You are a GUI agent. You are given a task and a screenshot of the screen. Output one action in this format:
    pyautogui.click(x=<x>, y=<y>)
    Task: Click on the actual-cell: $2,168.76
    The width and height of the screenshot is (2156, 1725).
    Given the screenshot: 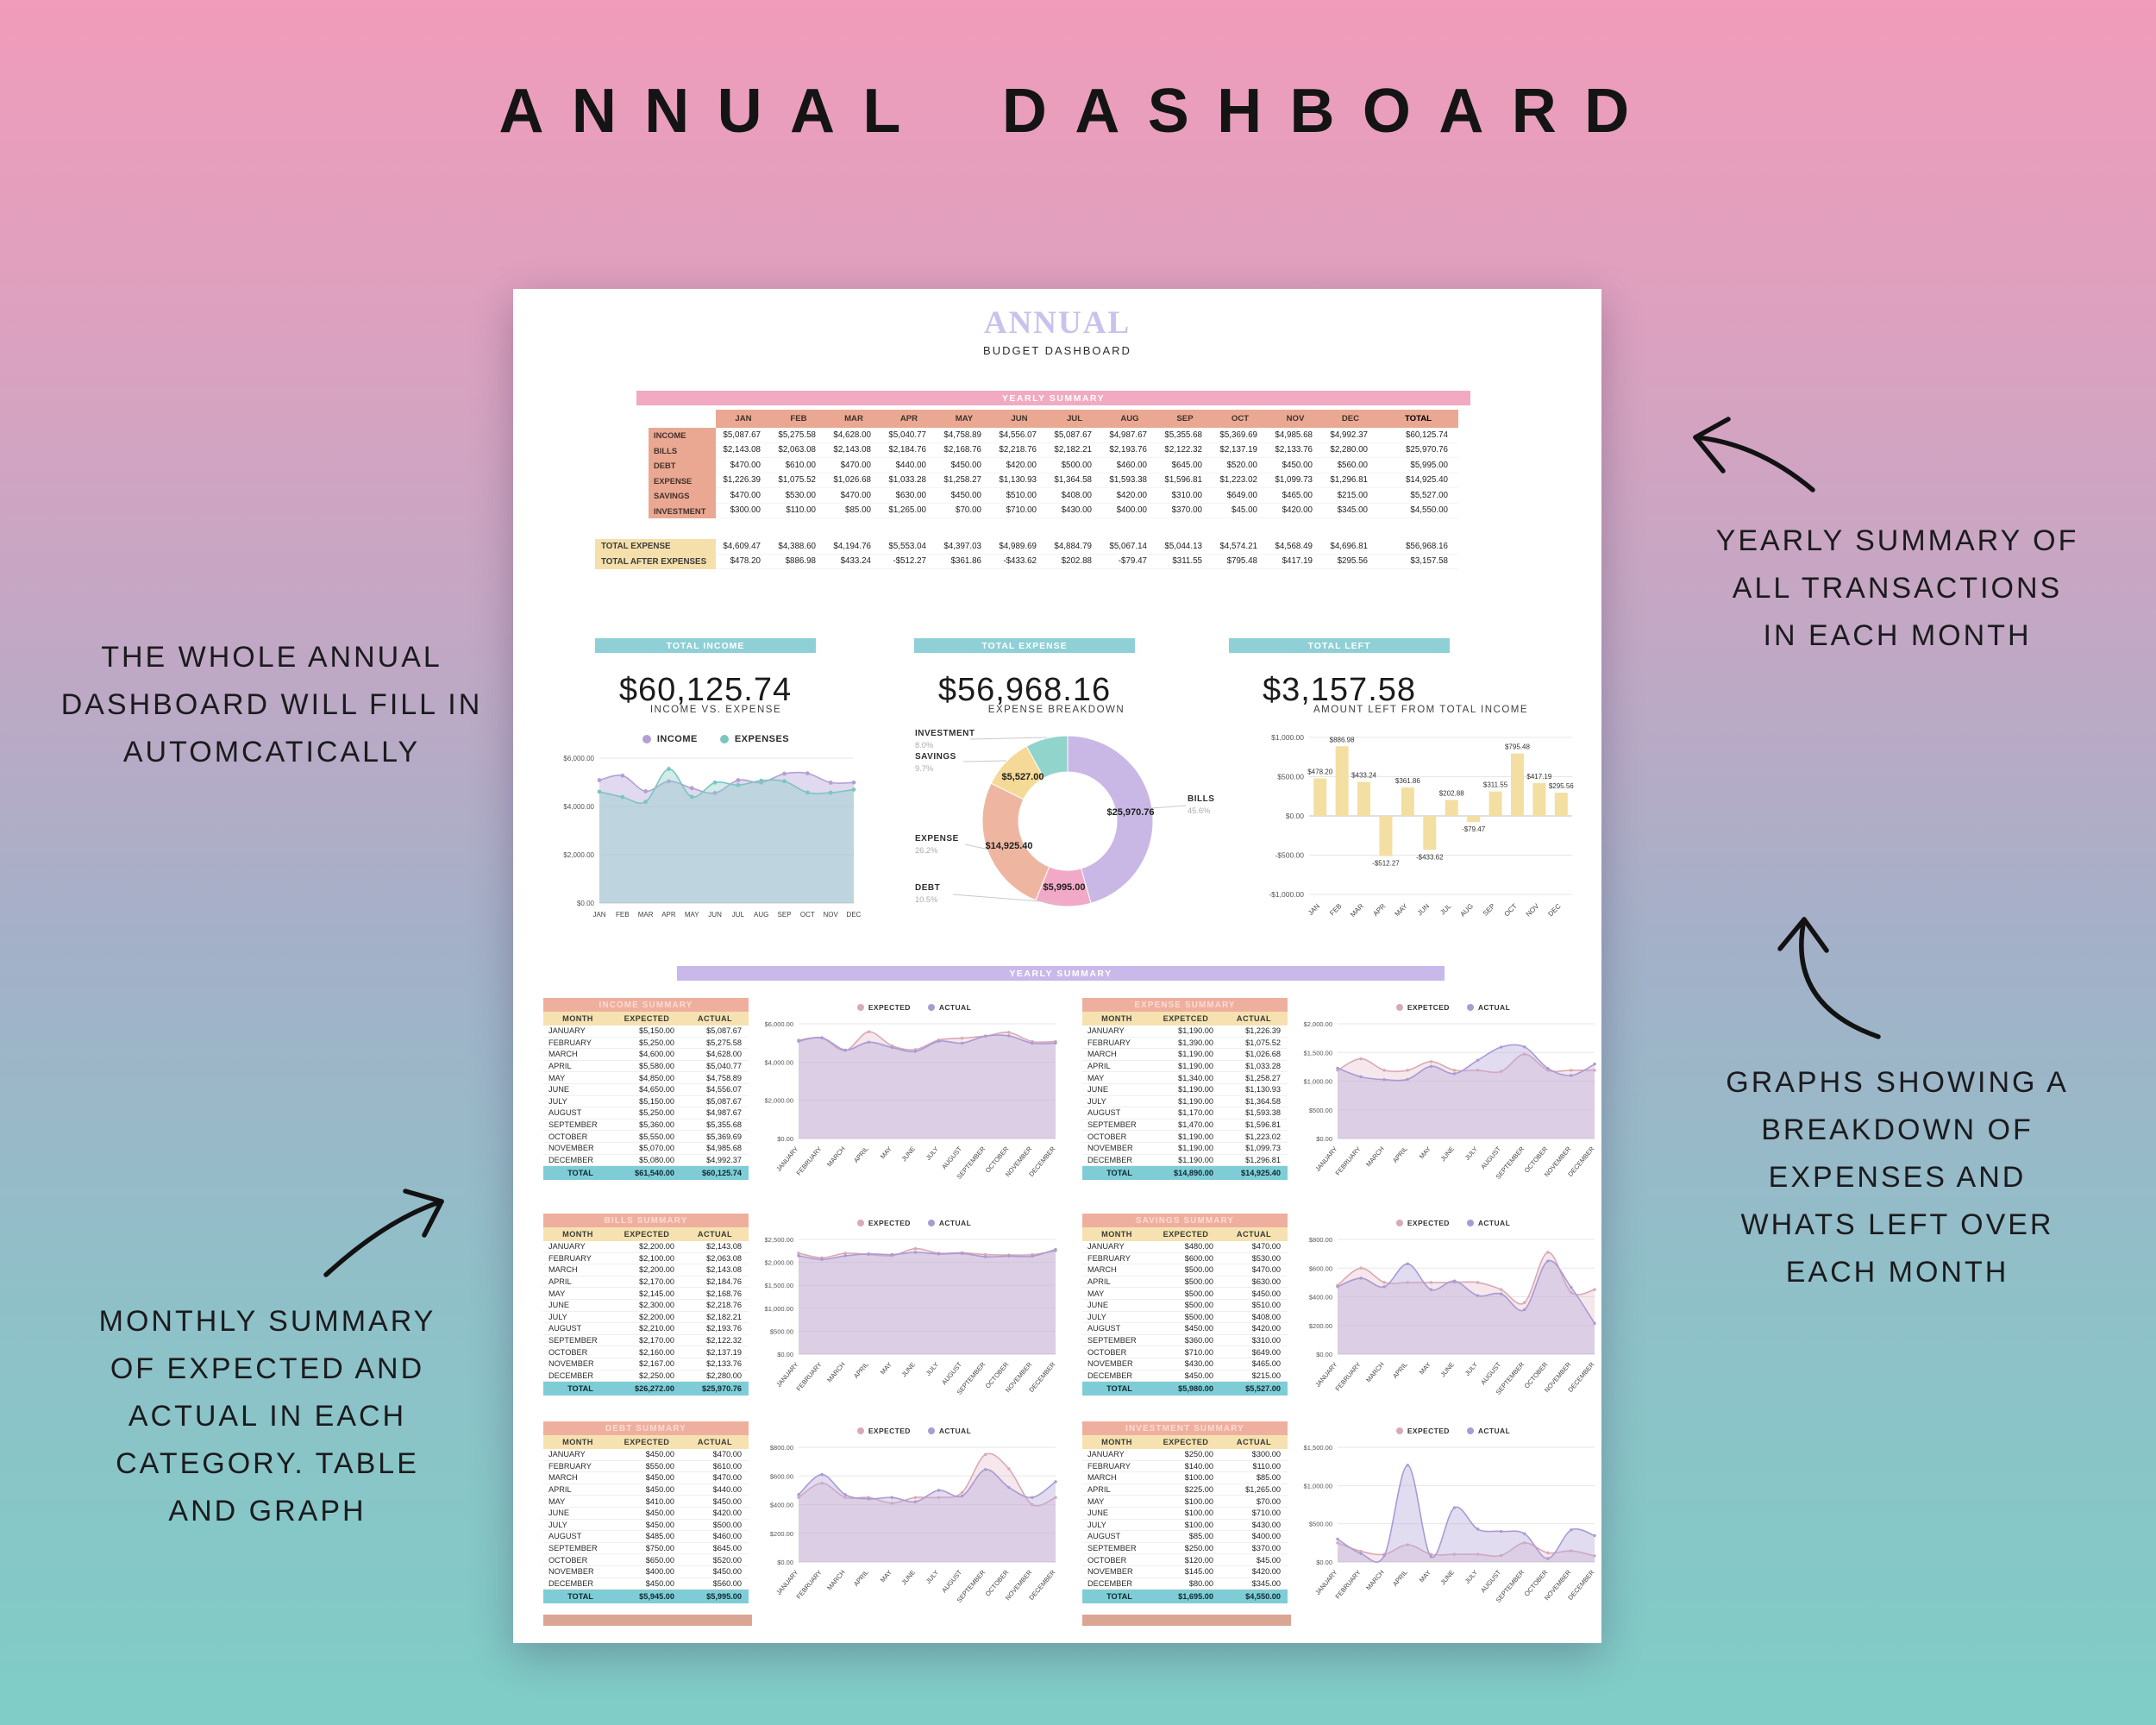 What is the action you would take?
    pyautogui.click(x=715, y=1294)
    